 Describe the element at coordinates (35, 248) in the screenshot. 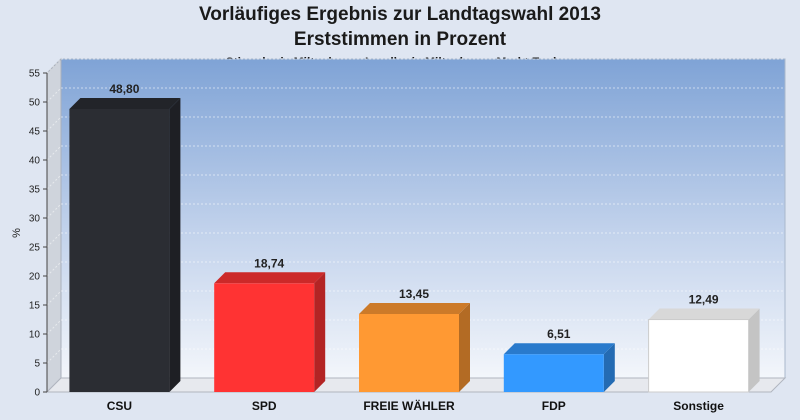

I see `y-tick-label: 25` at that location.